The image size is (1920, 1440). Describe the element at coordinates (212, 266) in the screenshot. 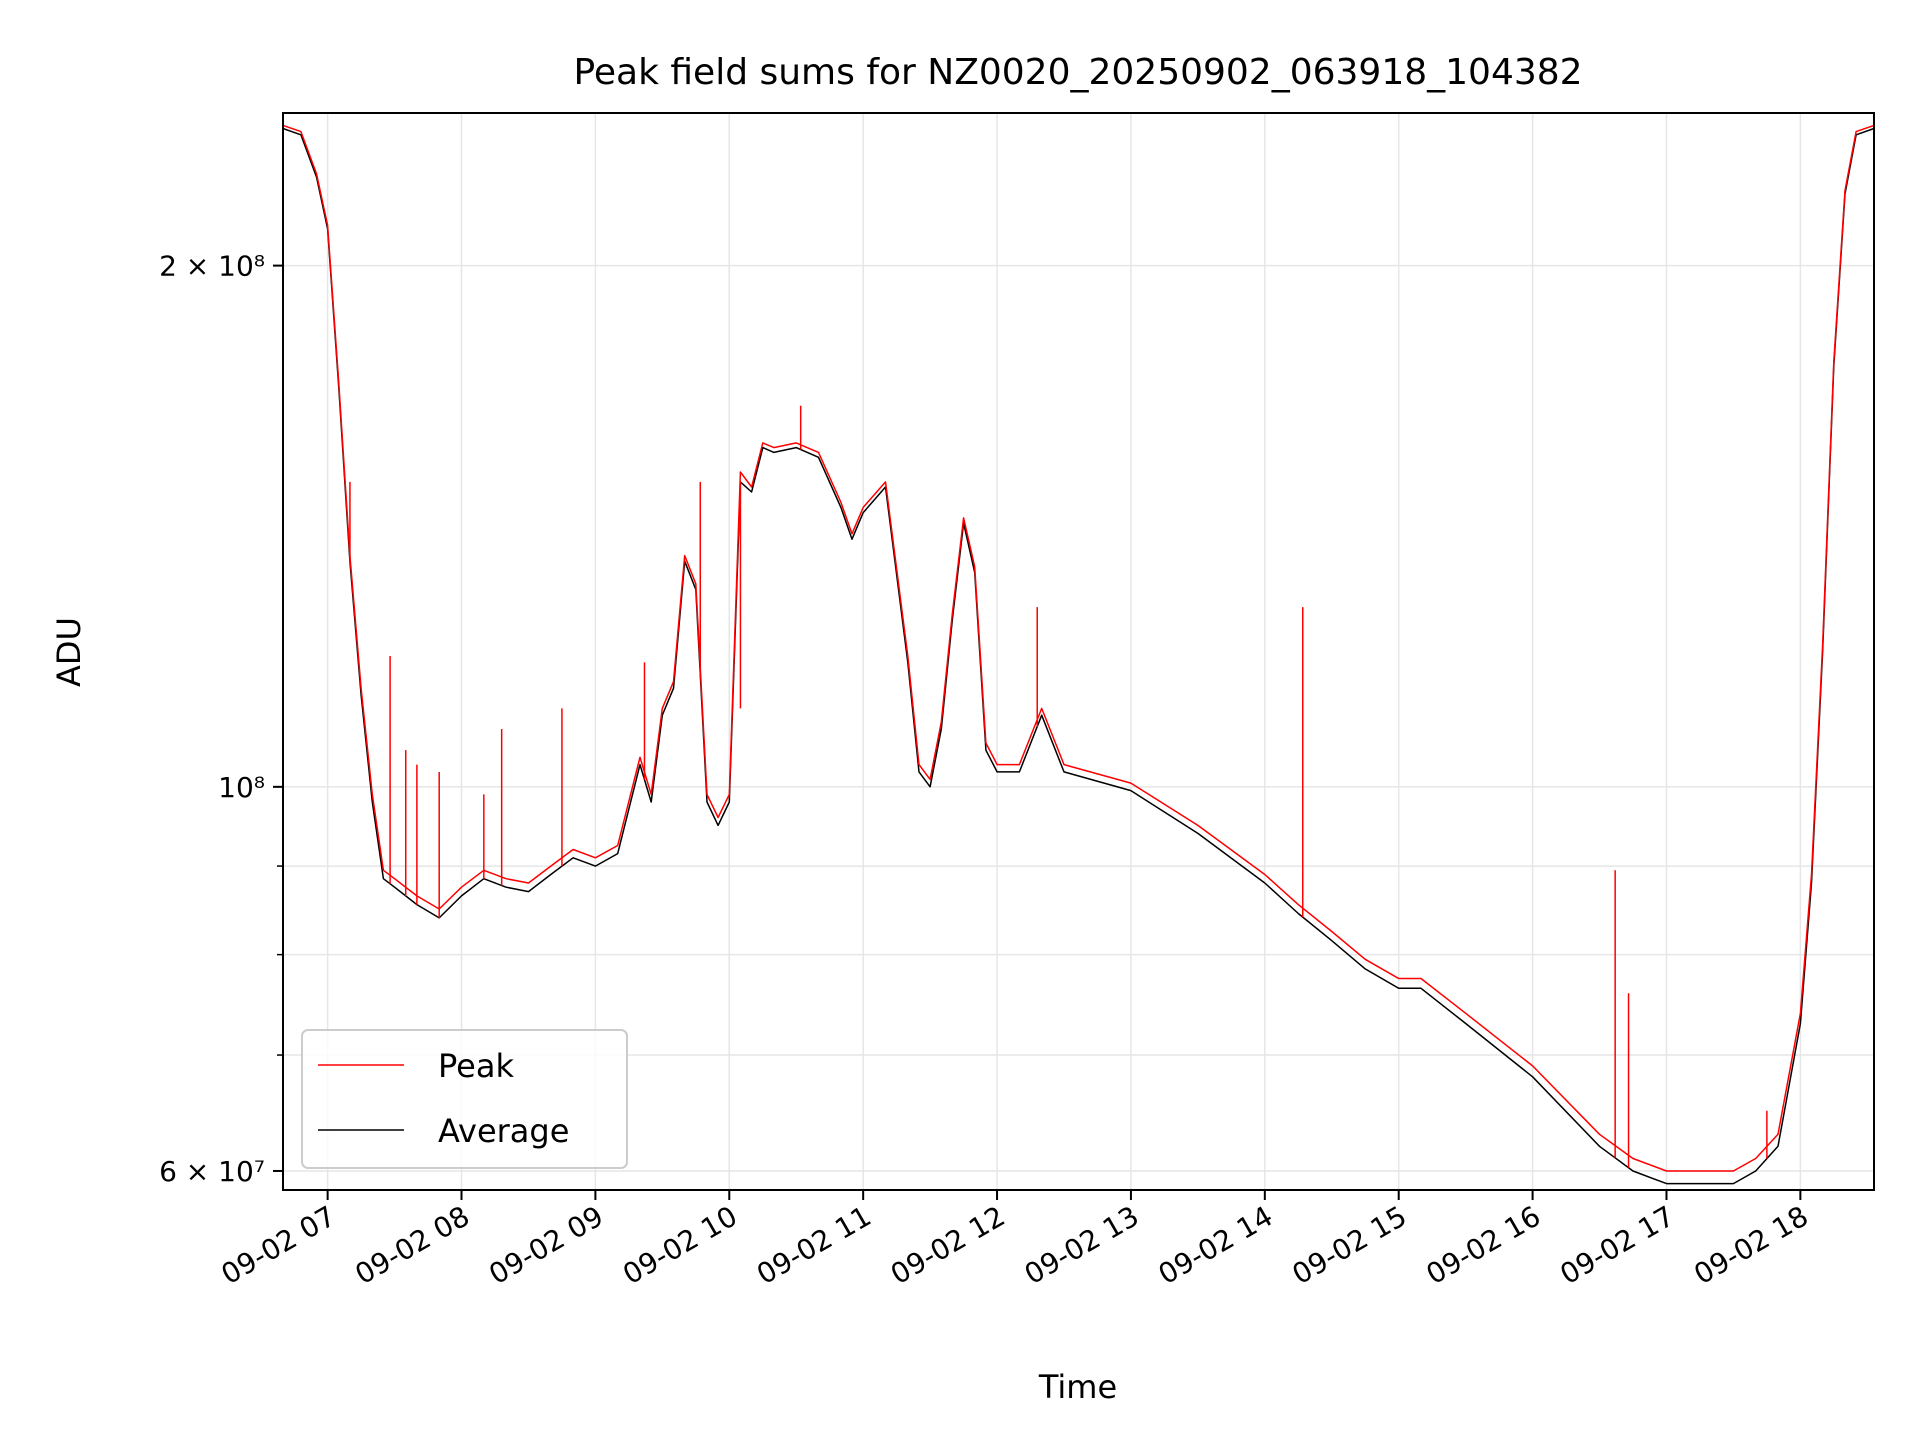

I see `y-tick-label: 2 × 10⁸` at that location.